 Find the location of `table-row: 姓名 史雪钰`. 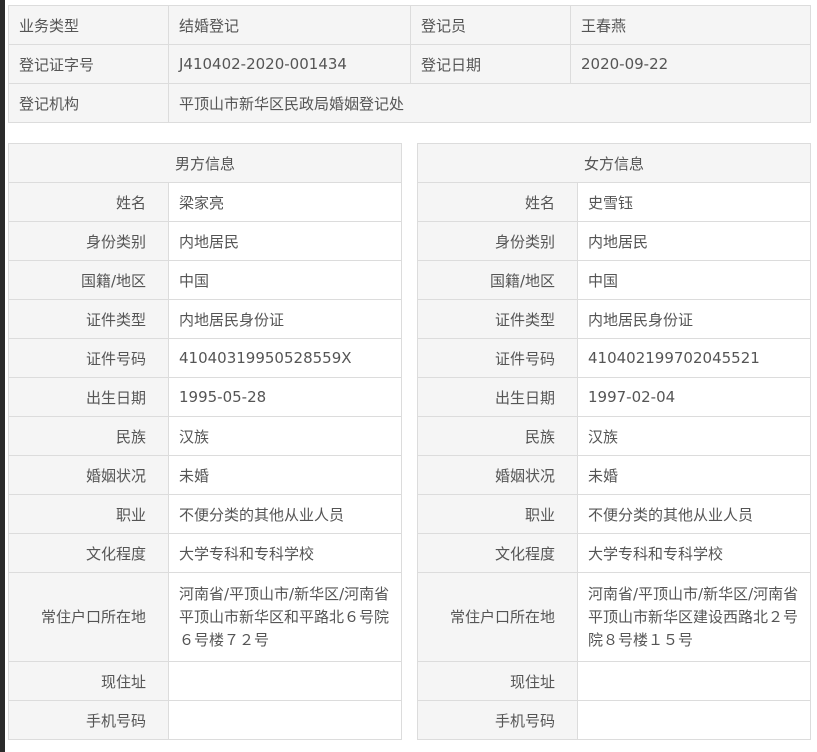

table-row: 姓名 史雪钰 is located at coordinates (614, 202).